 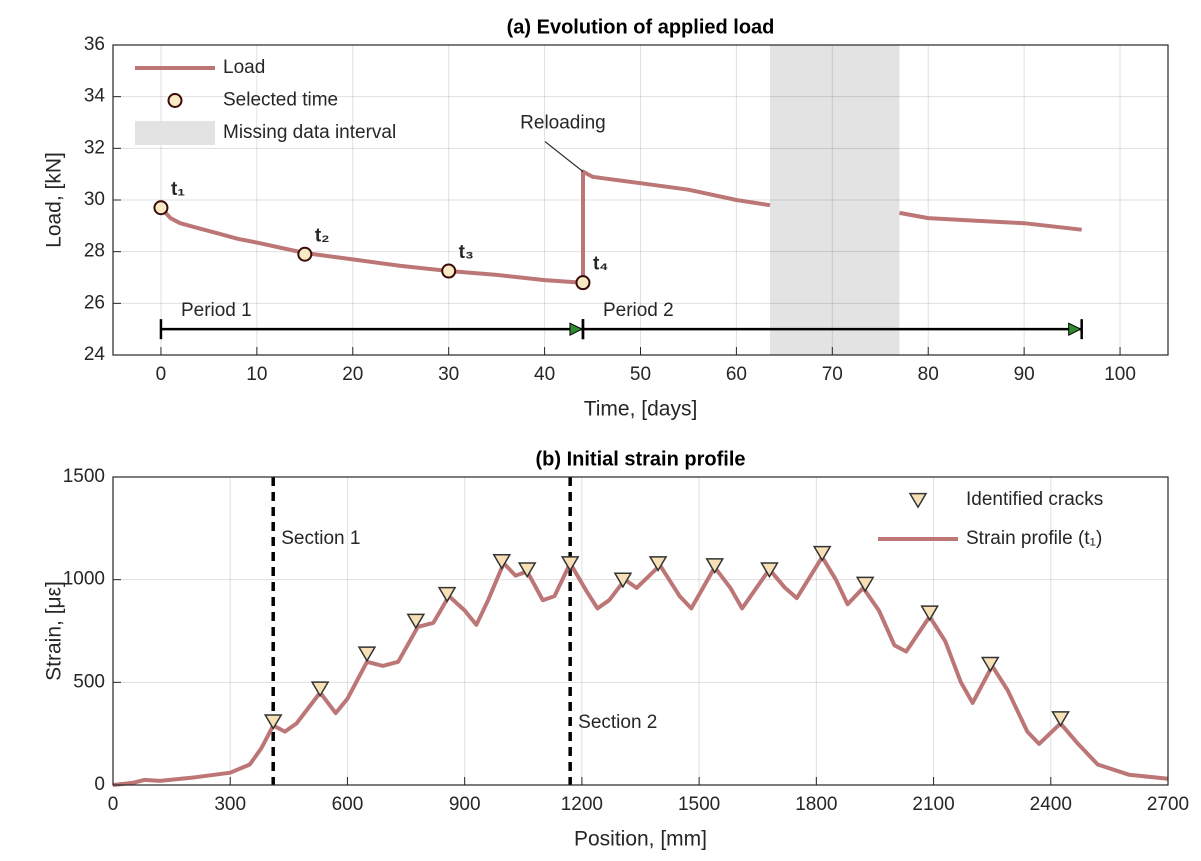 What do you see at coordinates (699, 804) in the screenshot?
I see `x-tick-label: 1500` at bounding box center [699, 804].